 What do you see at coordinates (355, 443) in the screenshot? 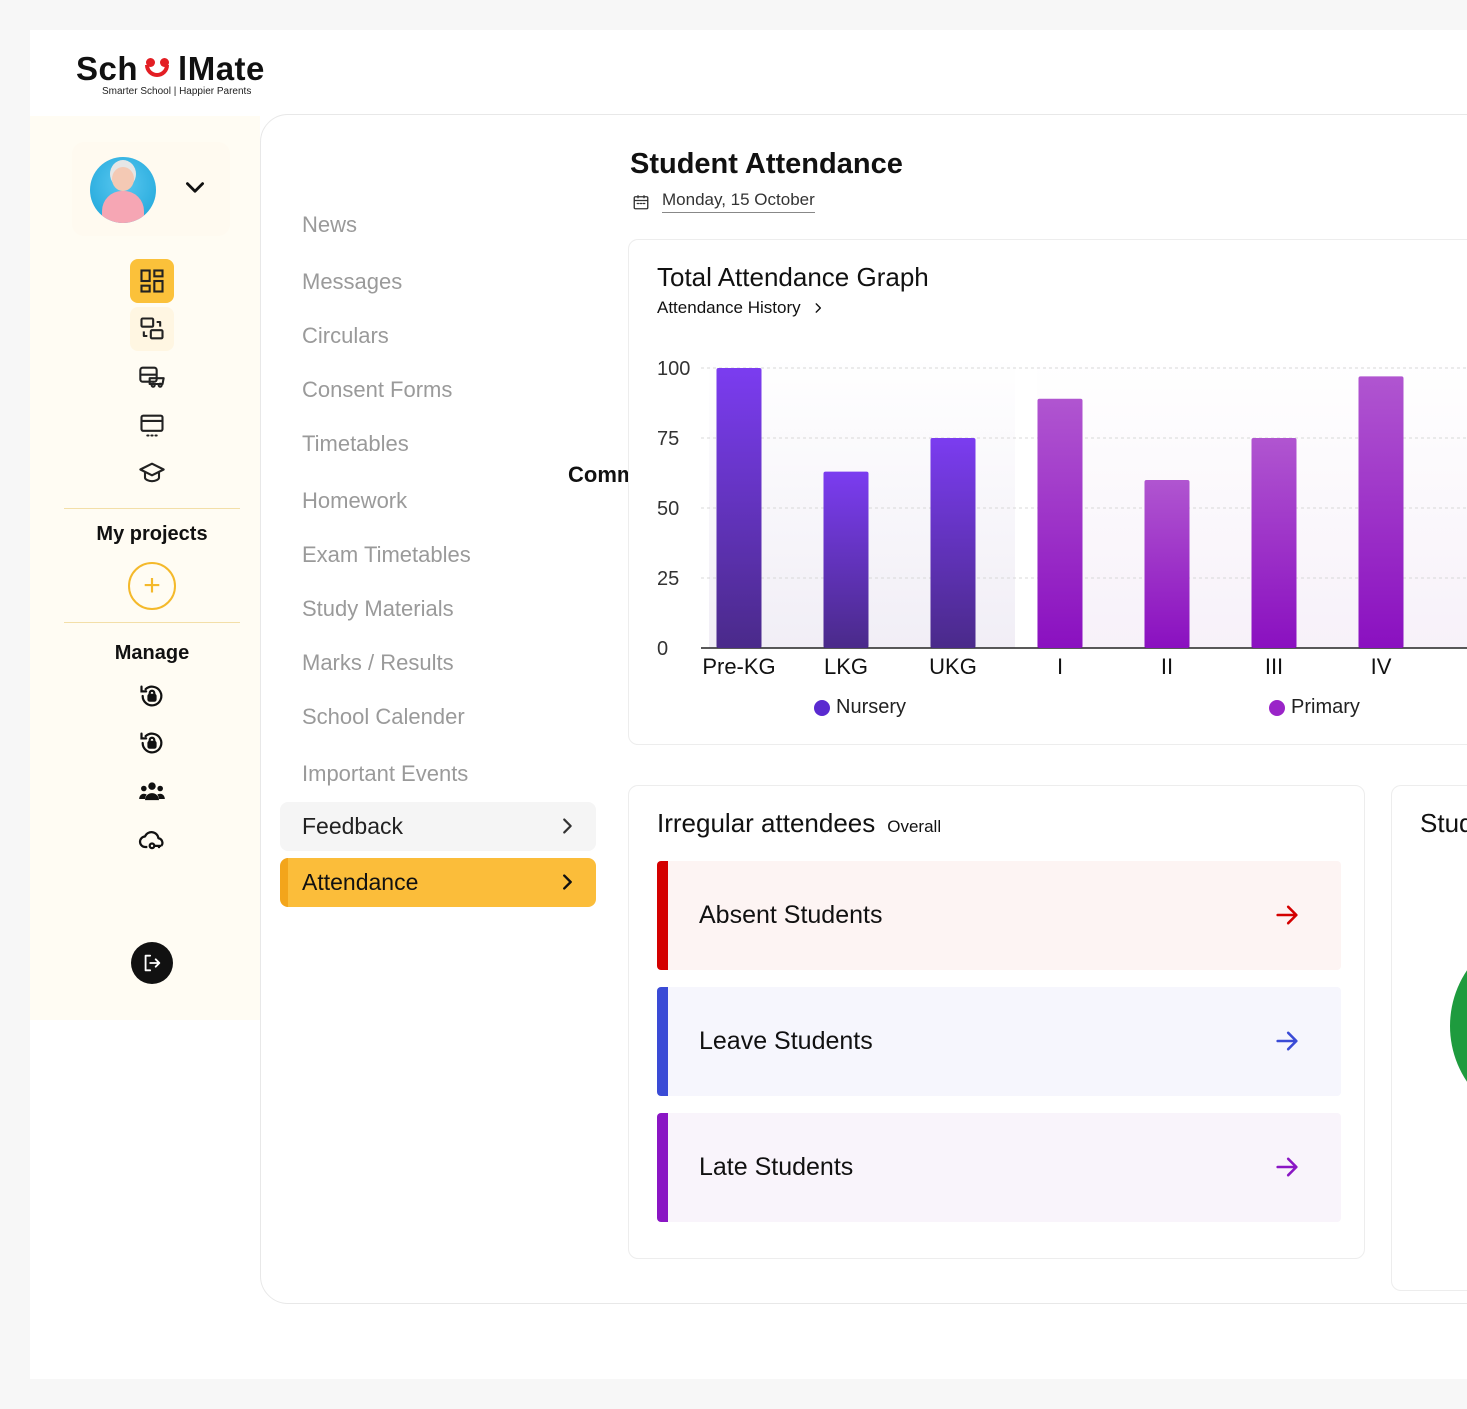
I see `menu-item-timetables: Timetables` at bounding box center [355, 443].